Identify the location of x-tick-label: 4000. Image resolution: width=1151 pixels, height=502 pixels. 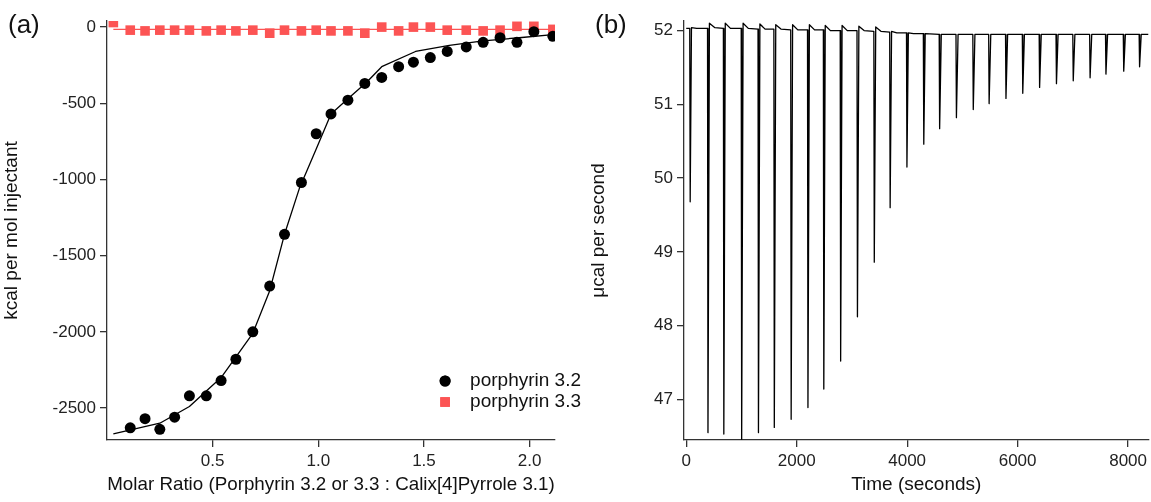
(907, 460).